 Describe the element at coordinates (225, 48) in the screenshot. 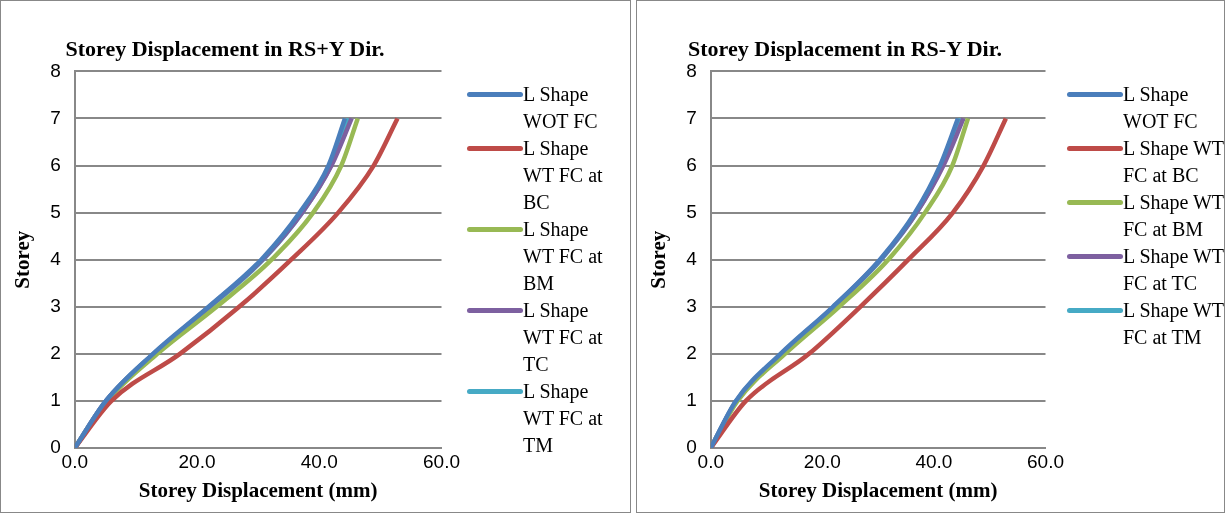

I see `chart-title: Storey Displacement in RS+Y Dir.` at that location.